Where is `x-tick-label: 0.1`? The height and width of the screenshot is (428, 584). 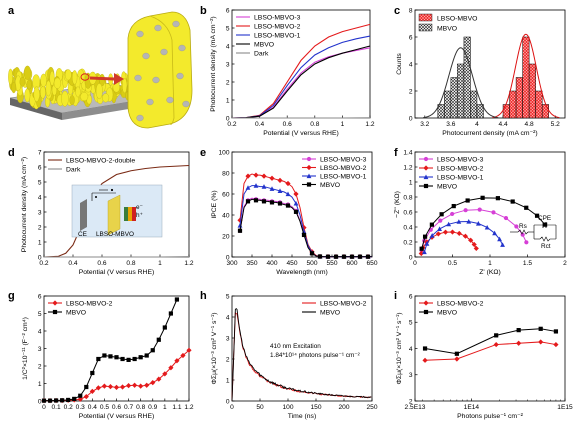
x-tick-label: 0.1 is located at coordinates (55, 407).